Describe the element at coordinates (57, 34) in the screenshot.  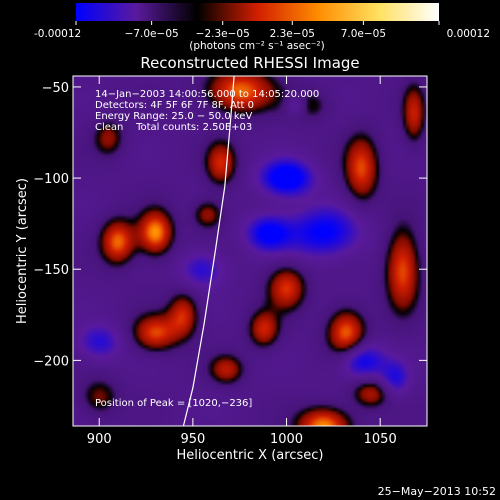
I see `colorbar-tick-label: -0.00012` at that location.